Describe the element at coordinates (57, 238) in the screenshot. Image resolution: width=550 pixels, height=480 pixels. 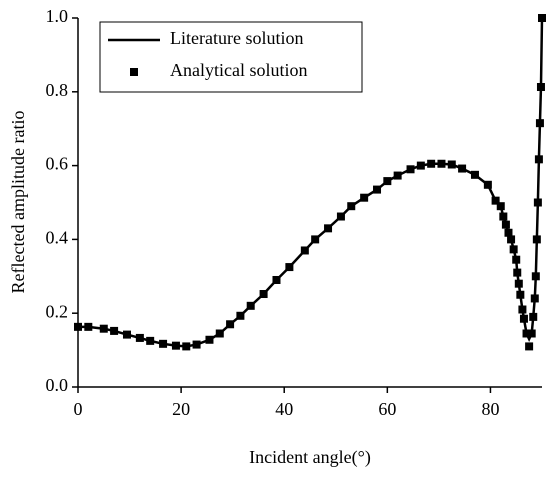
I see `y-tick-label: 0.4` at that location.